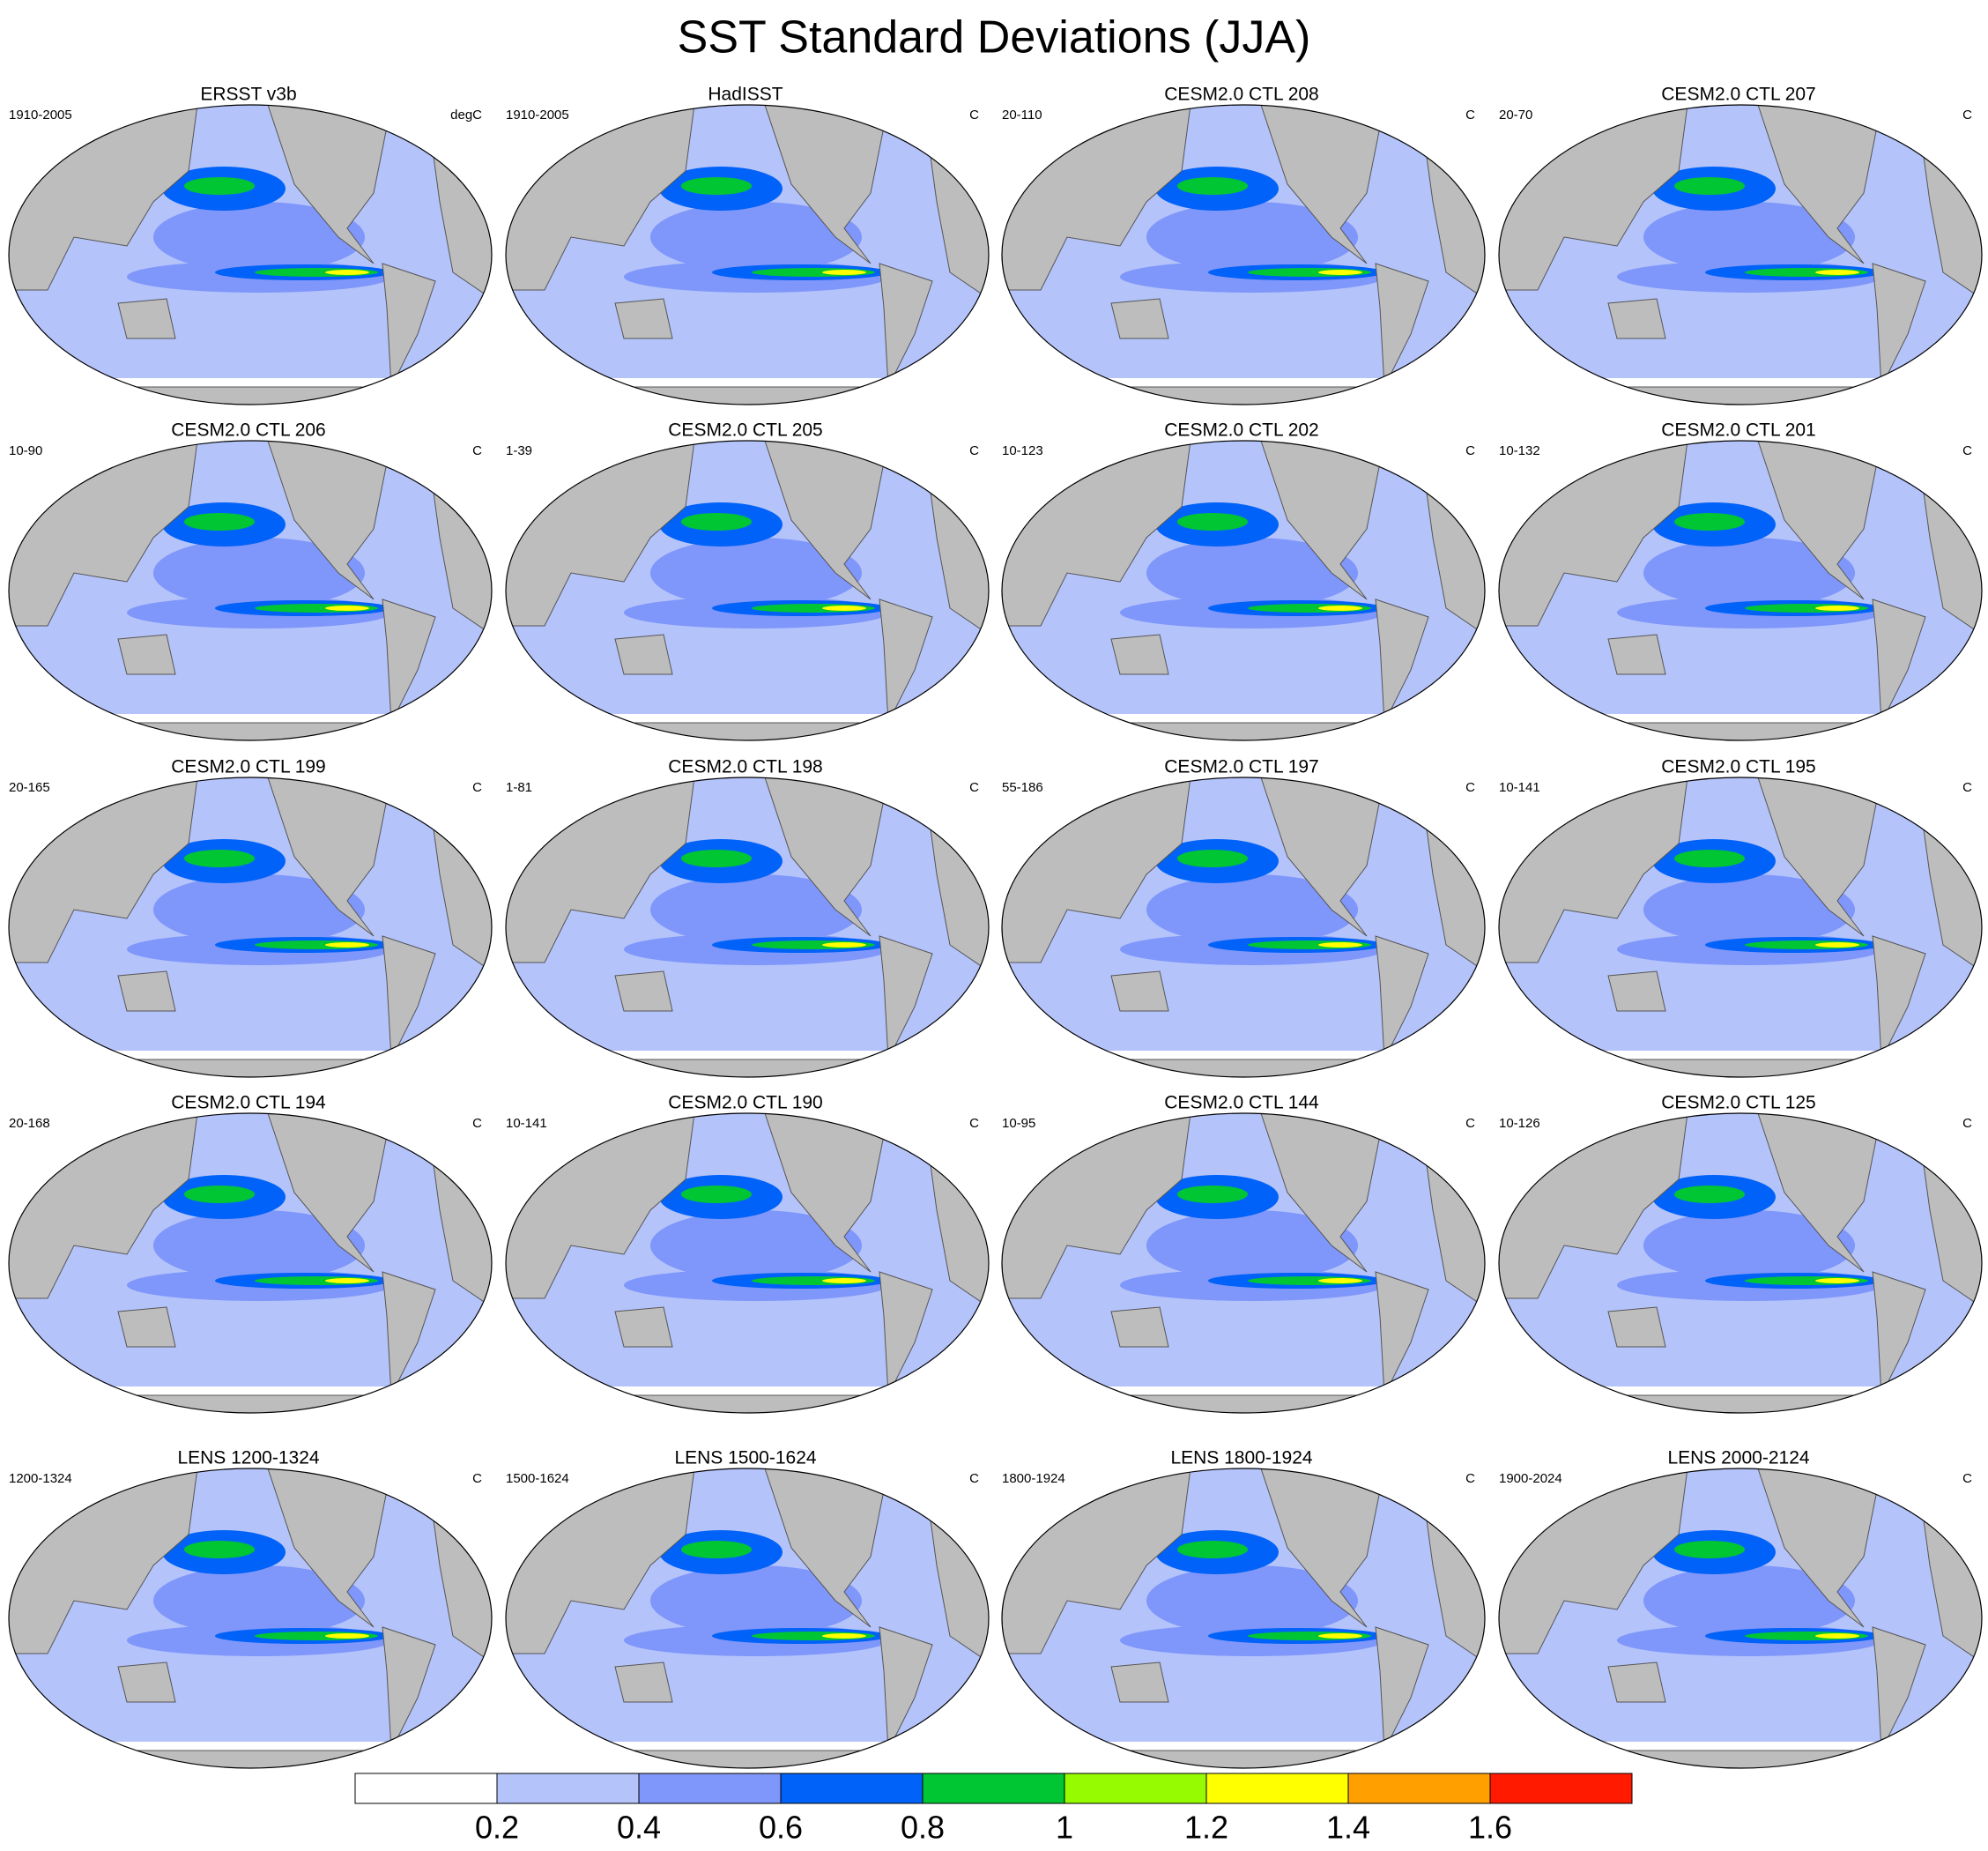 The width and height of the screenshot is (1988, 1851). I want to click on panel-title: CESM2.0 CTL 202, so click(1241, 430).